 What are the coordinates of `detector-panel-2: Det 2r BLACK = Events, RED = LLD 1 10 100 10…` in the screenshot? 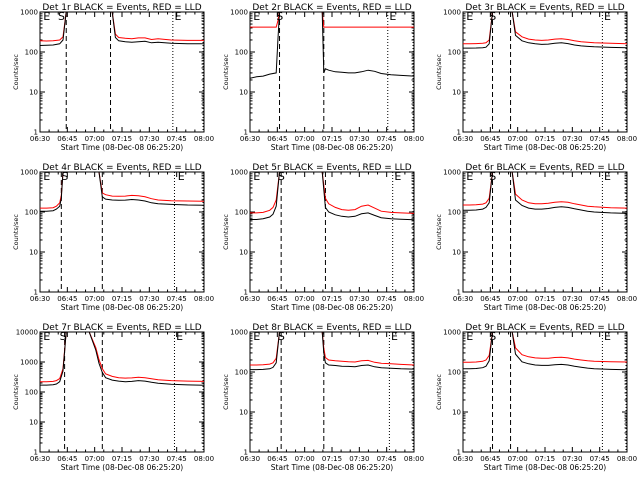 It's located at (323, 77).